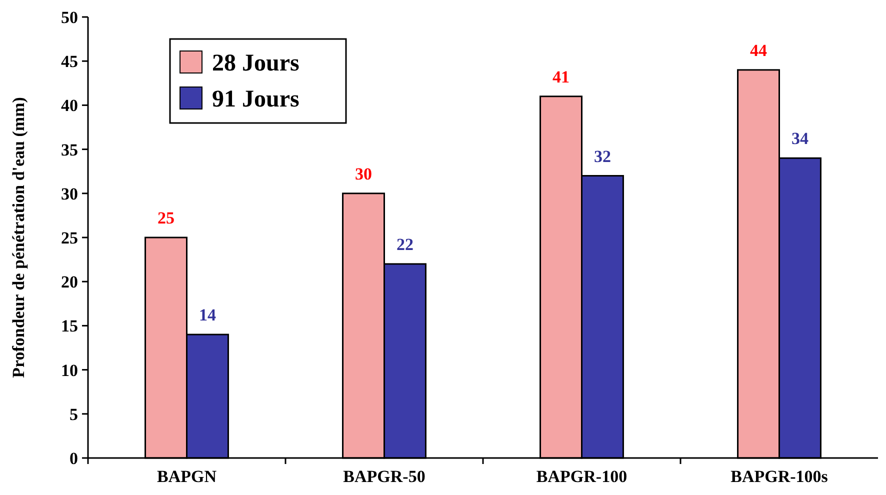 The width and height of the screenshot is (886, 495). Describe the element at coordinates (69, 150) in the screenshot. I see `y-tick-label: 35` at that location.